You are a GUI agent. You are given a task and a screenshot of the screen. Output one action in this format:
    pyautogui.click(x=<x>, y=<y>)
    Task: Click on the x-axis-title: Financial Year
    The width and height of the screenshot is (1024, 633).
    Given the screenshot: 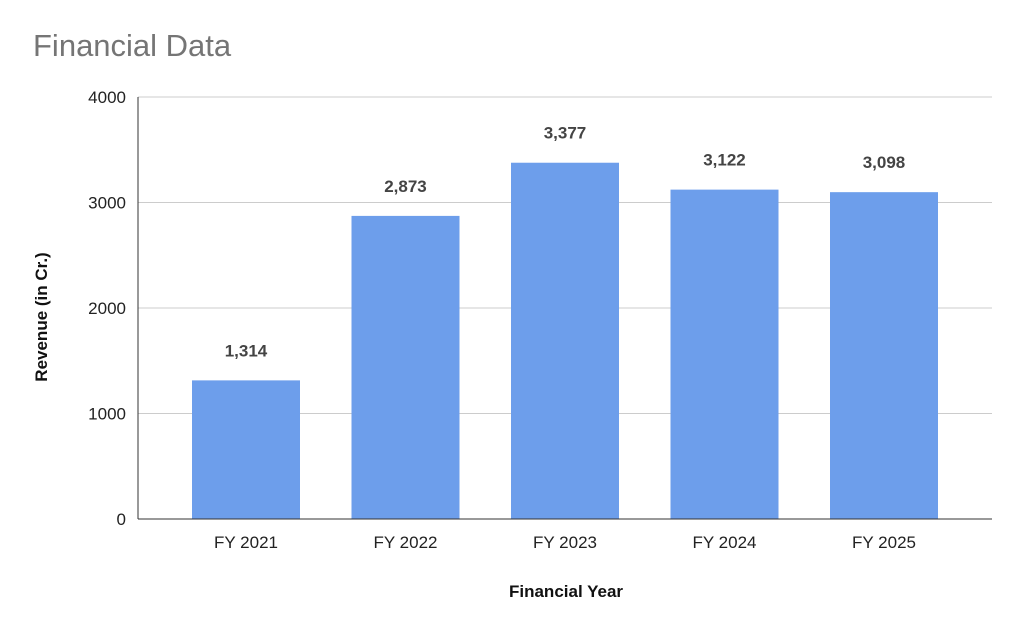 What is the action you would take?
    pyautogui.click(x=566, y=591)
    